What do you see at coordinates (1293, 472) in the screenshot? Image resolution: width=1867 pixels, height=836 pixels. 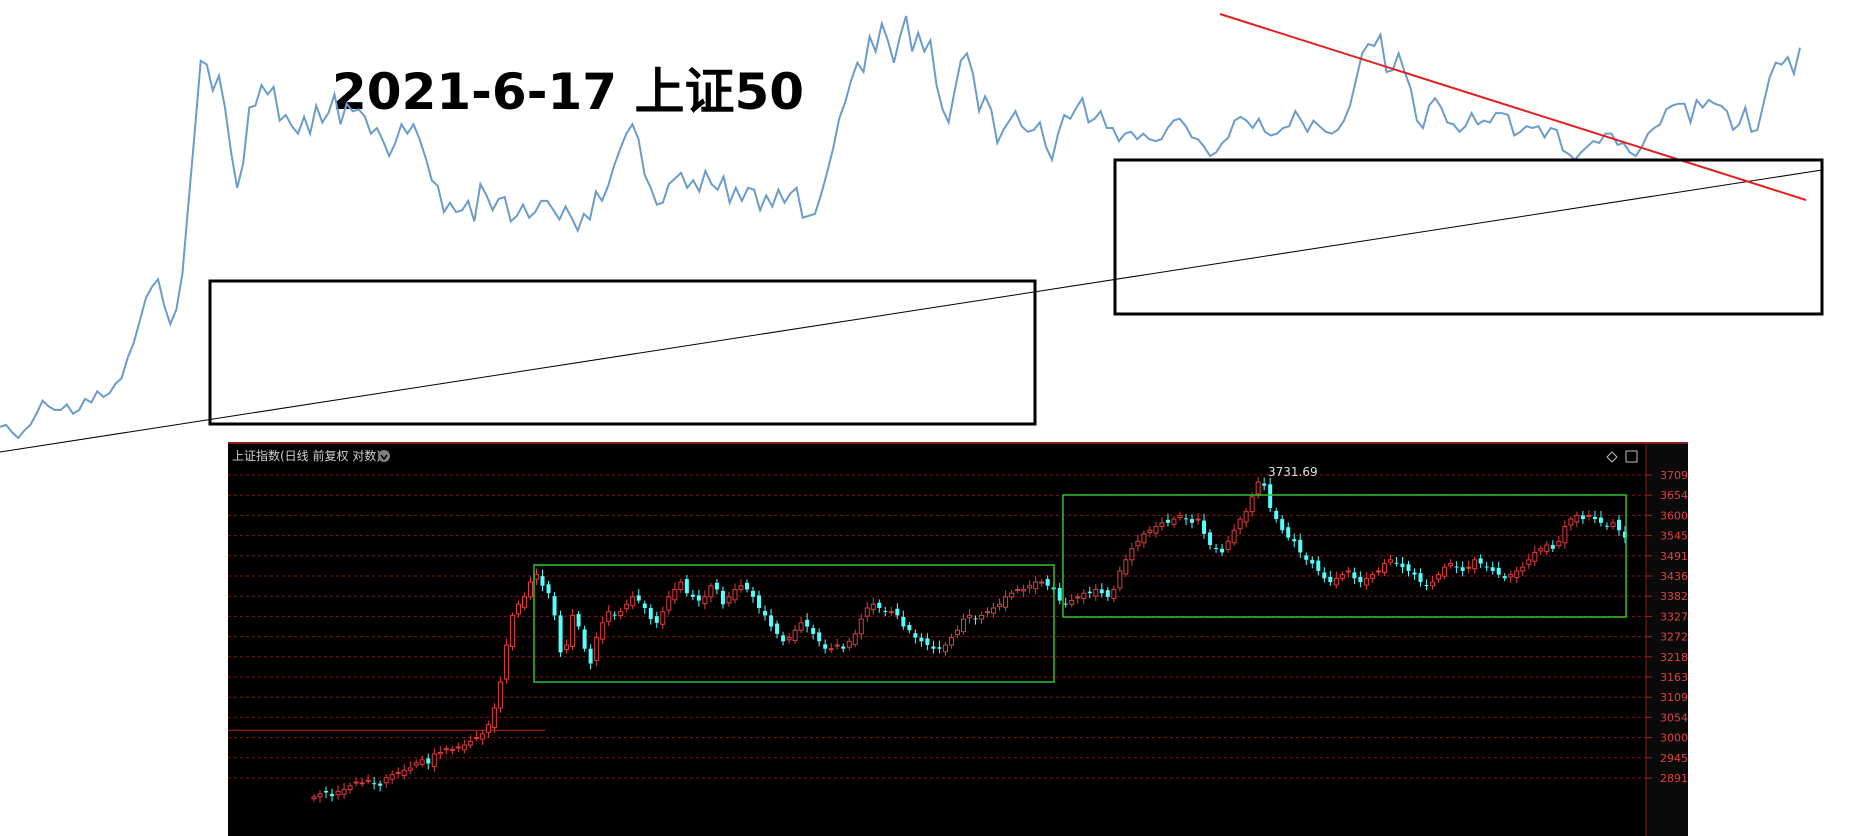 I see `high-price-label: 3731.69` at bounding box center [1293, 472].